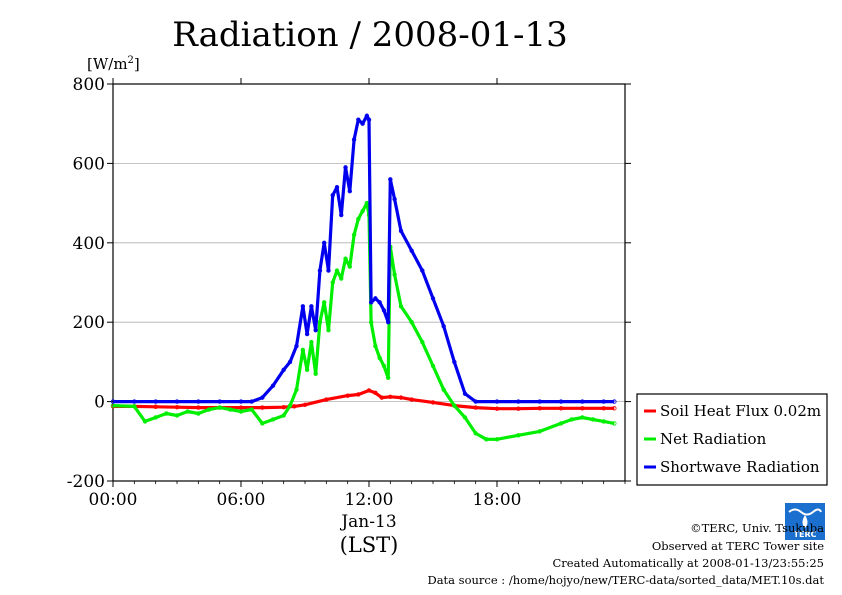  What do you see at coordinates (367, 522) in the screenshot?
I see `date-label: Jan-13` at bounding box center [367, 522].